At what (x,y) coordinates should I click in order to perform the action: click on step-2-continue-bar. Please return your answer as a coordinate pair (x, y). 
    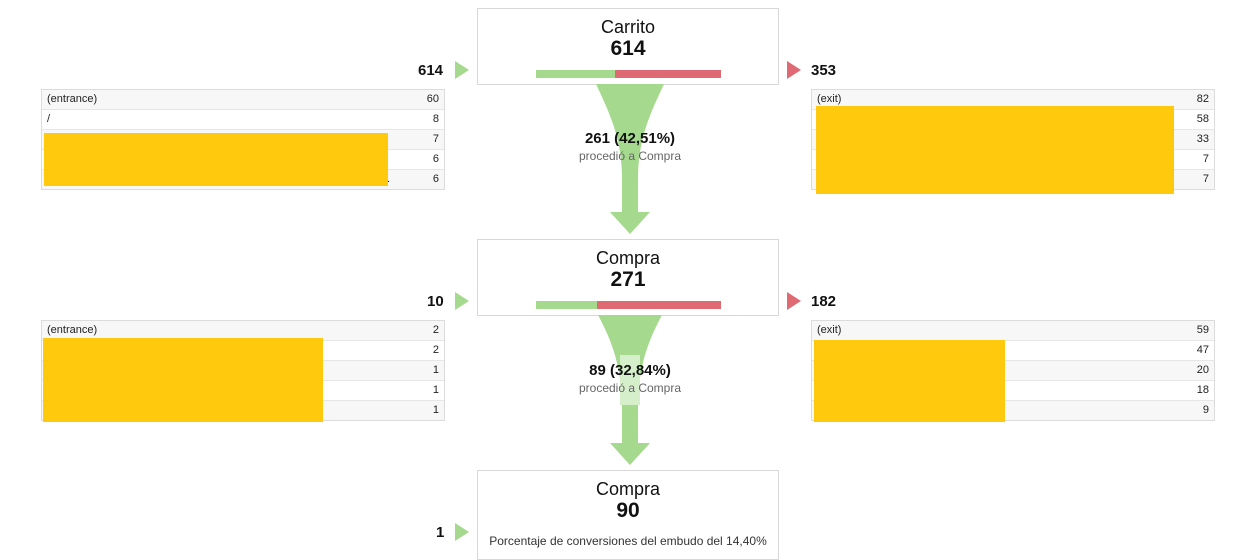
    Looking at the image, I should click on (566, 305).